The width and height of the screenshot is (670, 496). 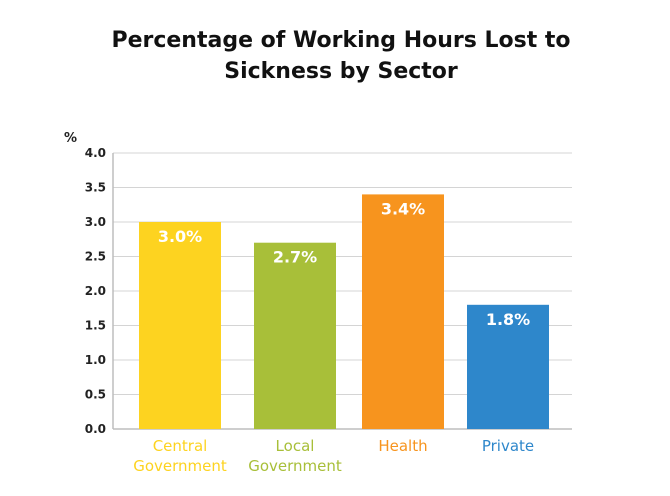 I want to click on y-tick-label: 3.5, so click(x=95, y=188).